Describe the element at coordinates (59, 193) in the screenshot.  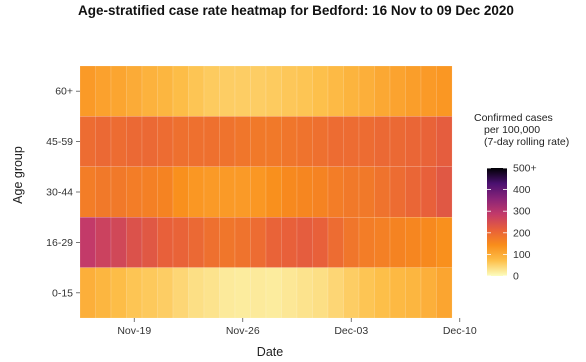
I see `y-tick-label: 30-44` at that location.